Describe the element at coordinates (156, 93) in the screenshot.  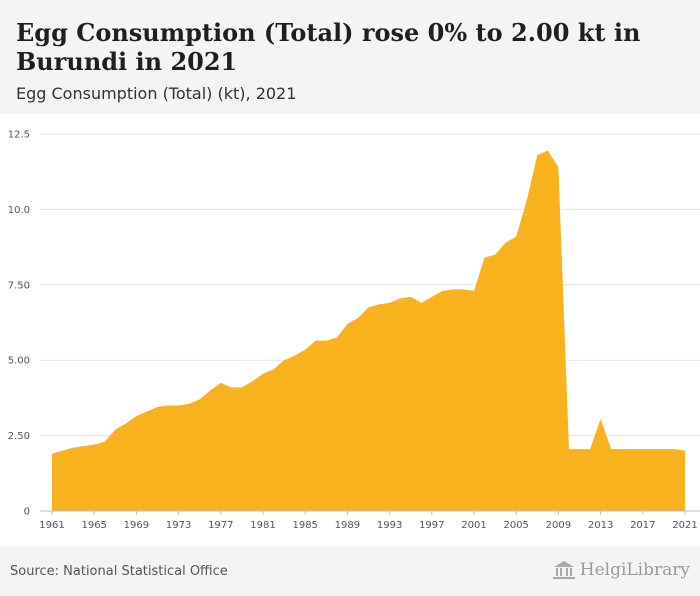
I see `chart-subtitle: Egg Consumption (Total) (kt), 2021` at that location.